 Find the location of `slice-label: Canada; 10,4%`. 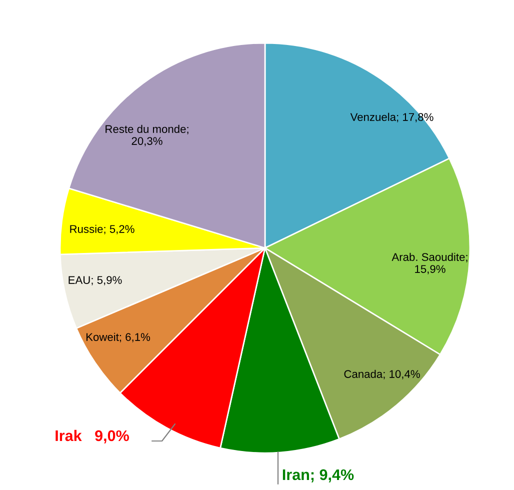

slice-label: Canada; 10,4% is located at coordinates (382, 375).